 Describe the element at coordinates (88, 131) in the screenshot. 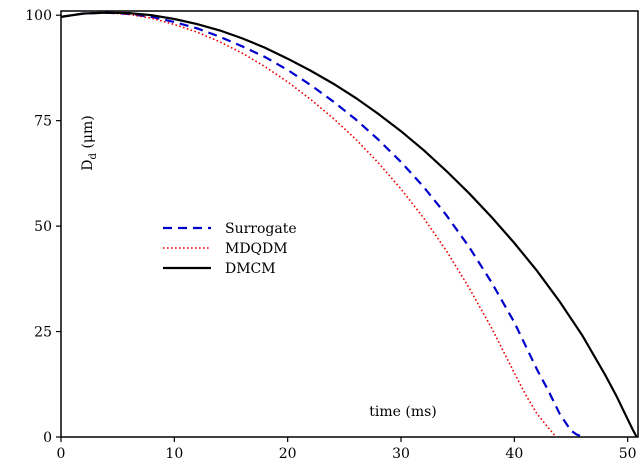

I see `y-axis-label-unit: (μm)` at that location.